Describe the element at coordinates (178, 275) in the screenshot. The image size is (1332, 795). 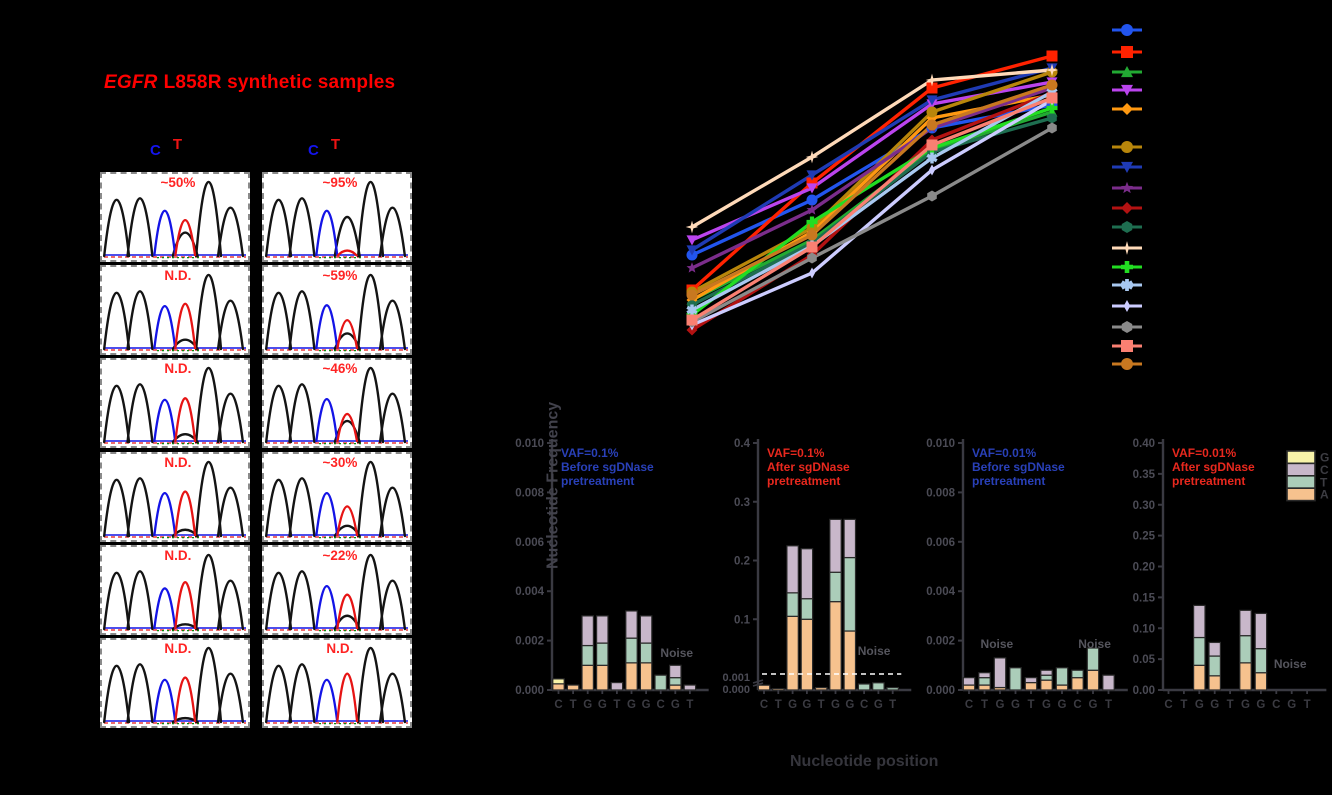
I see `vaf-percent-label: N.D.` at that location.